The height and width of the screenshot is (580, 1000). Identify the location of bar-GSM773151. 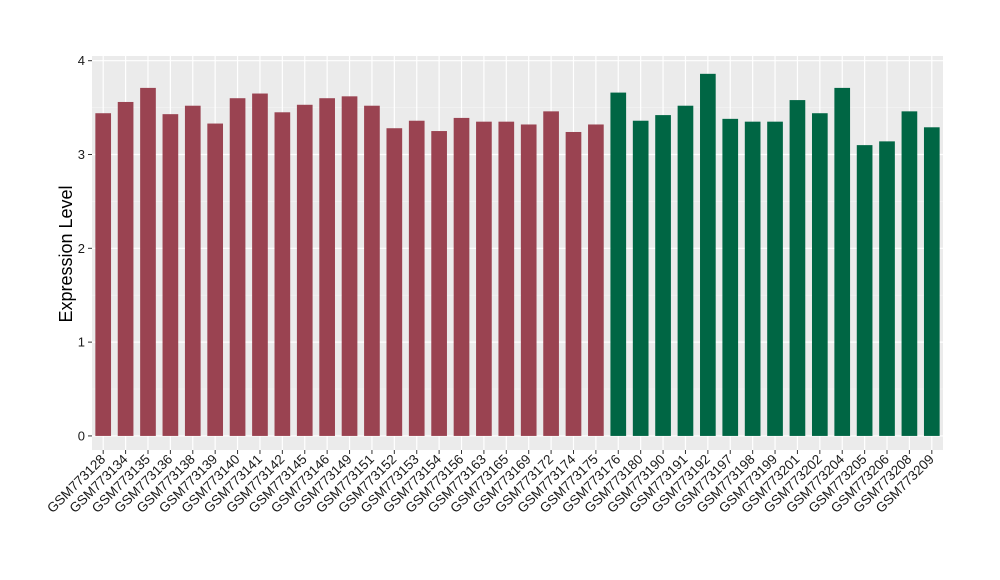
(372, 270).